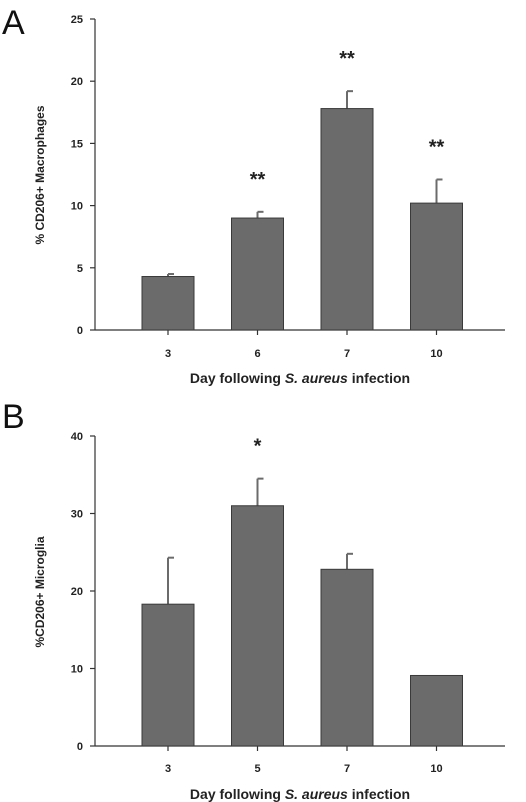 Image resolution: width=526 pixels, height=802 pixels. I want to click on x-tick-label-a: 6, so click(257, 354).